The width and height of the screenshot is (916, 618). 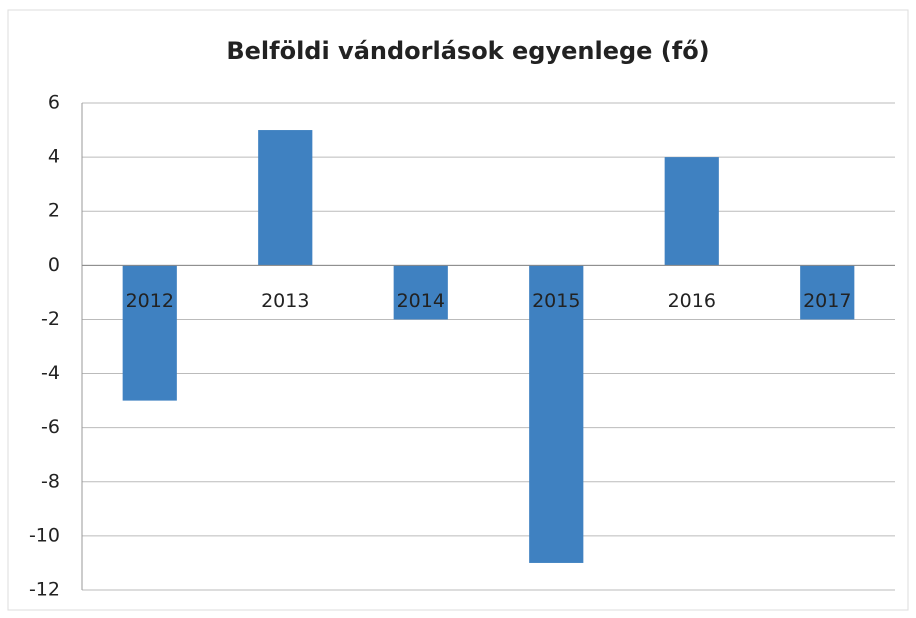 What do you see at coordinates (50, 373) in the screenshot?
I see `y-tick-label: -4` at bounding box center [50, 373].